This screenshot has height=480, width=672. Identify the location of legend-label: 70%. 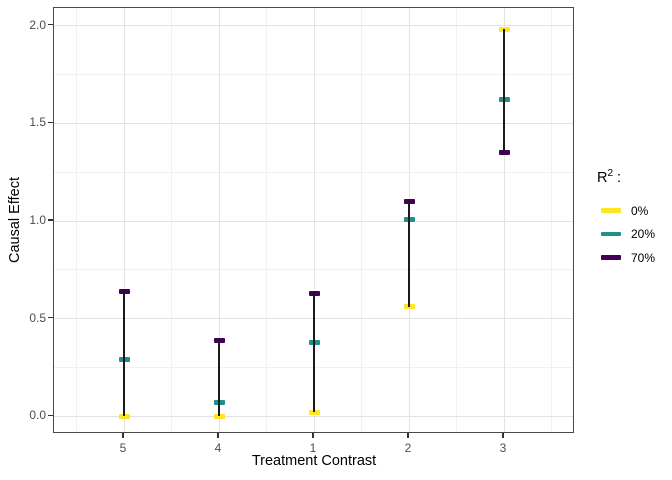
(643, 257).